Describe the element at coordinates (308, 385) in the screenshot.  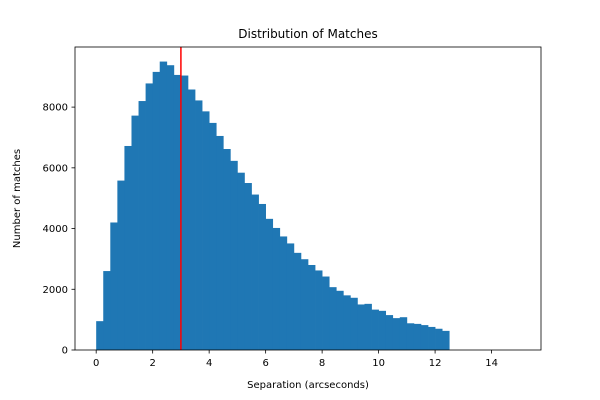
I see `x-axis-label: Separation (arcseconds)` at that location.